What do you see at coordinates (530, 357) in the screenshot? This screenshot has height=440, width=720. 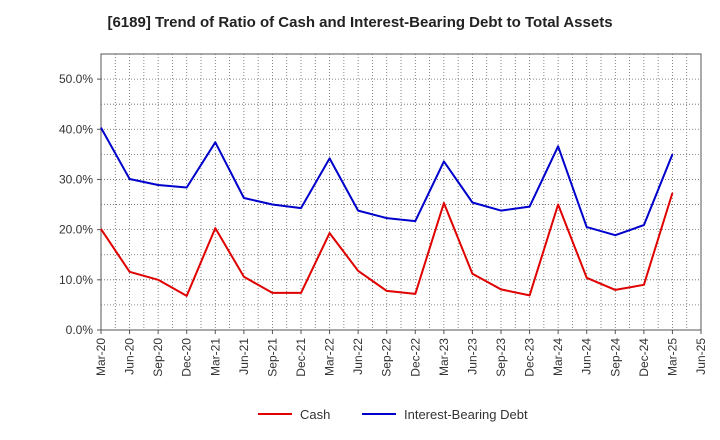 I see `x-tick-label: Dec-23` at bounding box center [530, 357].